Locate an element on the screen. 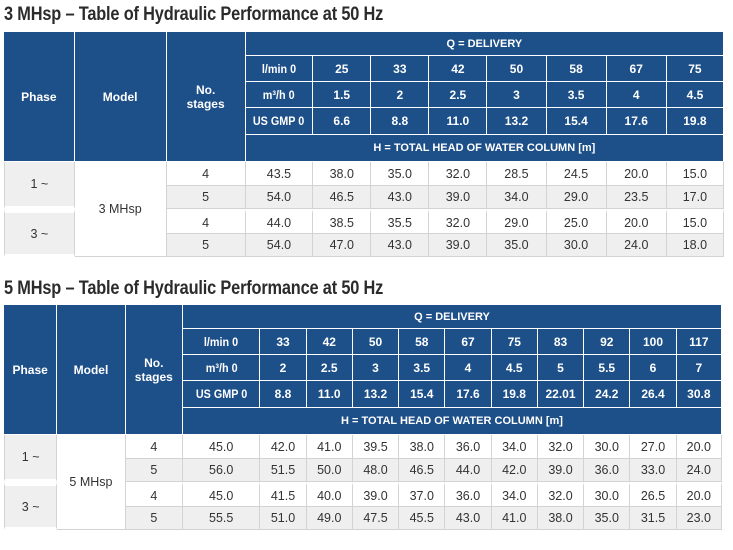 This screenshot has width=733, height=550. flow-value: 30.8 is located at coordinates (699, 394).